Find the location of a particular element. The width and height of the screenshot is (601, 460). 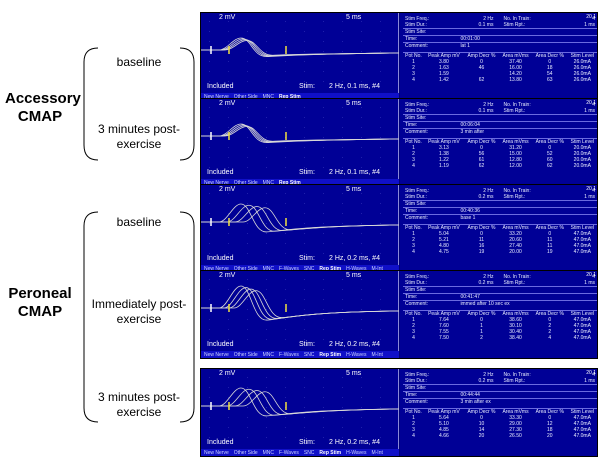

table-row: 4 1.42 62 13.80 63 26.0mA is located at coordinates (500, 80).